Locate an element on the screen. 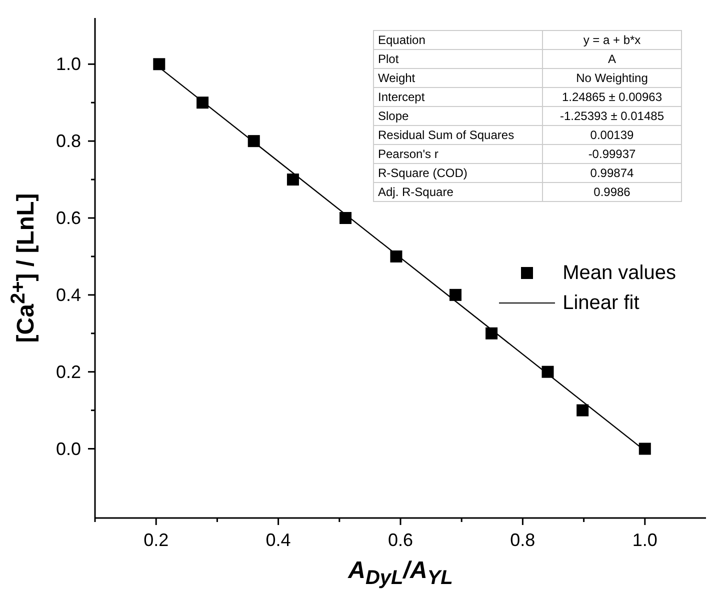 The height and width of the screenshot is (599, 714). x-tick-label: 0.2 is located at coordinates (156, 540).